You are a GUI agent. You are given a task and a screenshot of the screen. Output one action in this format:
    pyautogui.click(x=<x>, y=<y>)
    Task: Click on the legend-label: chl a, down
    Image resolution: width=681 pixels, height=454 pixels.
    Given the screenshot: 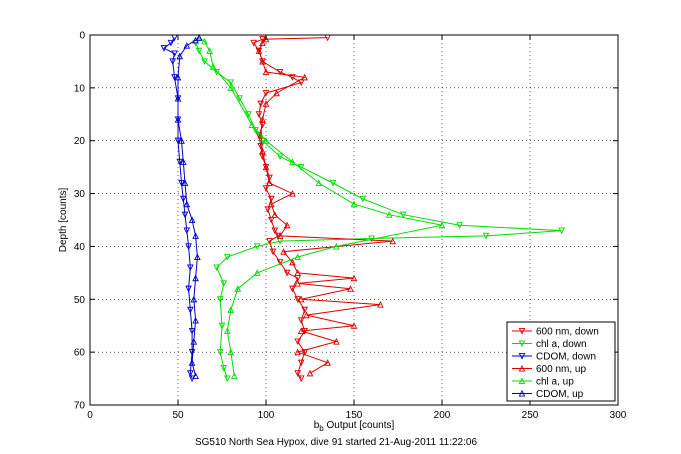 What is the action you would take?
    pyautogui.click(x=561, y=344)
    